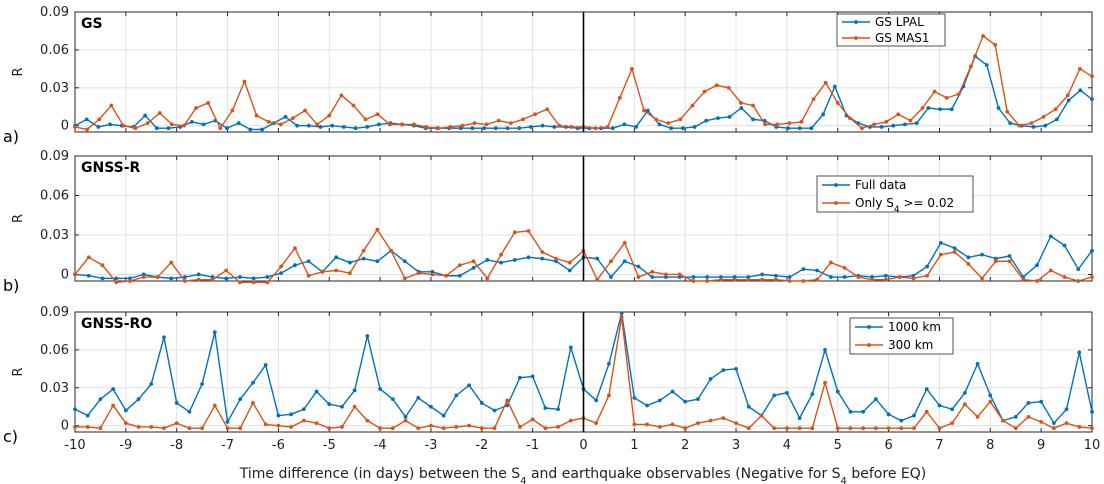 The image size is (1104, 484). I want to click on panel-title: GNSS-R, so click(111, 168).